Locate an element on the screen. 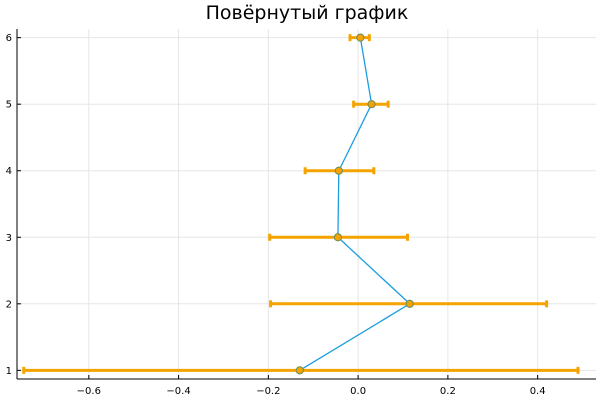 The image size is (600, 400). y-tick-label: 4 is located at coordinates (9, 171).